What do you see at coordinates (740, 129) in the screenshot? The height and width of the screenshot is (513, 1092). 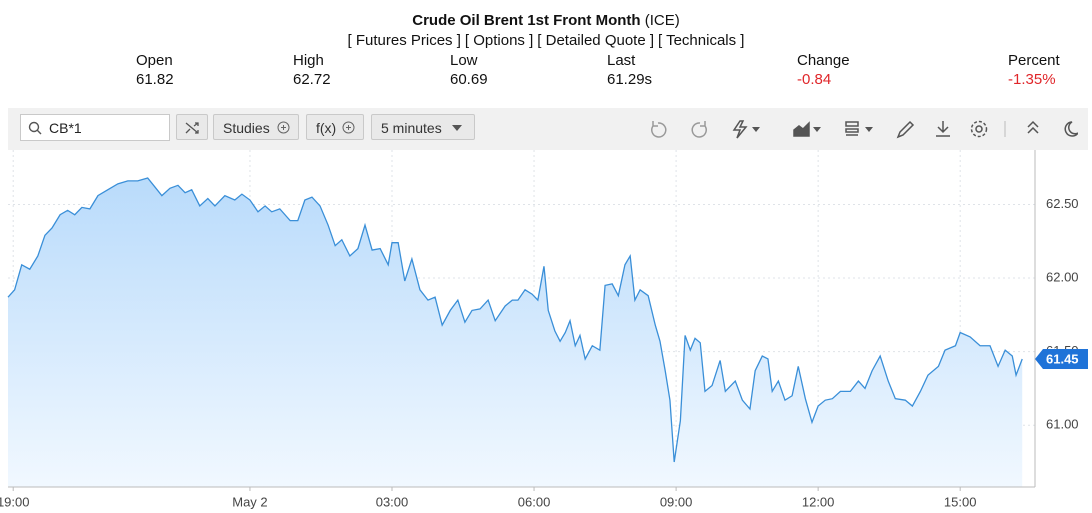 I see `events-icon` at bounding box center [740, 129].